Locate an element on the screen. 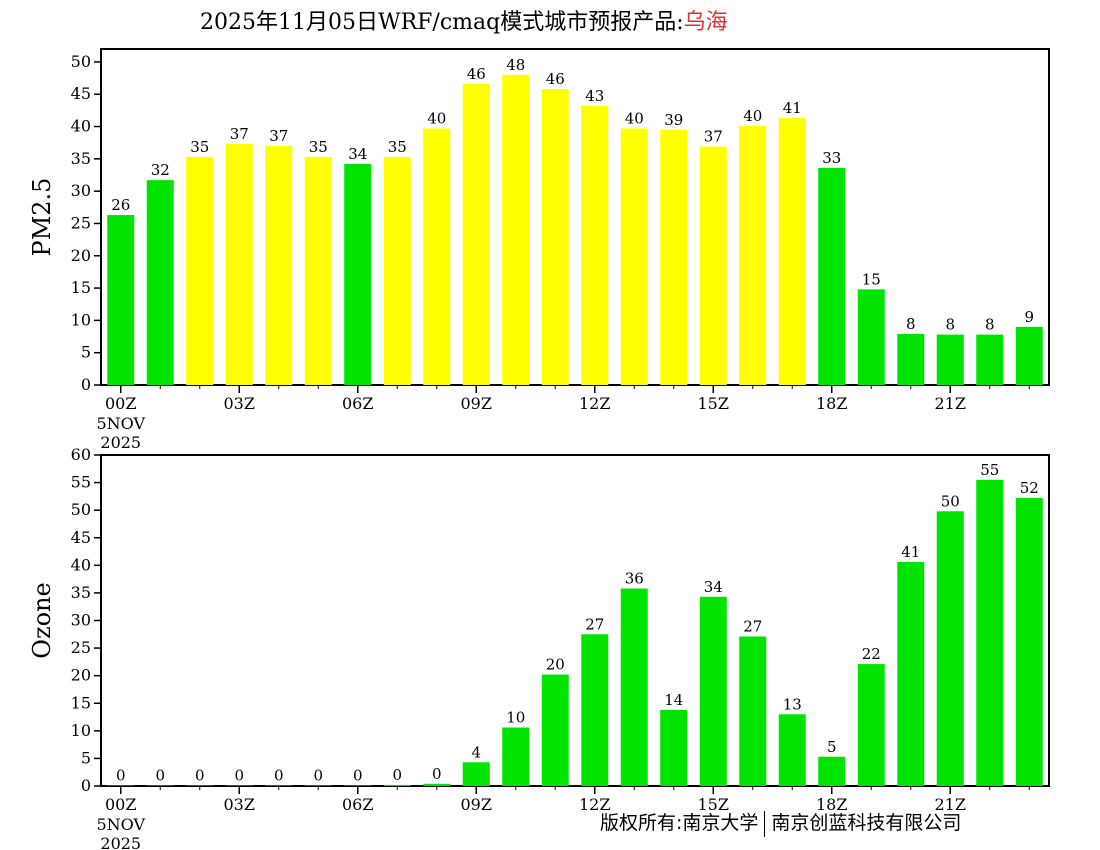 The width and height of the screenshot is (1100, 850). ozone-x-tick-label: 09Z is located at coordinates (476, 804).